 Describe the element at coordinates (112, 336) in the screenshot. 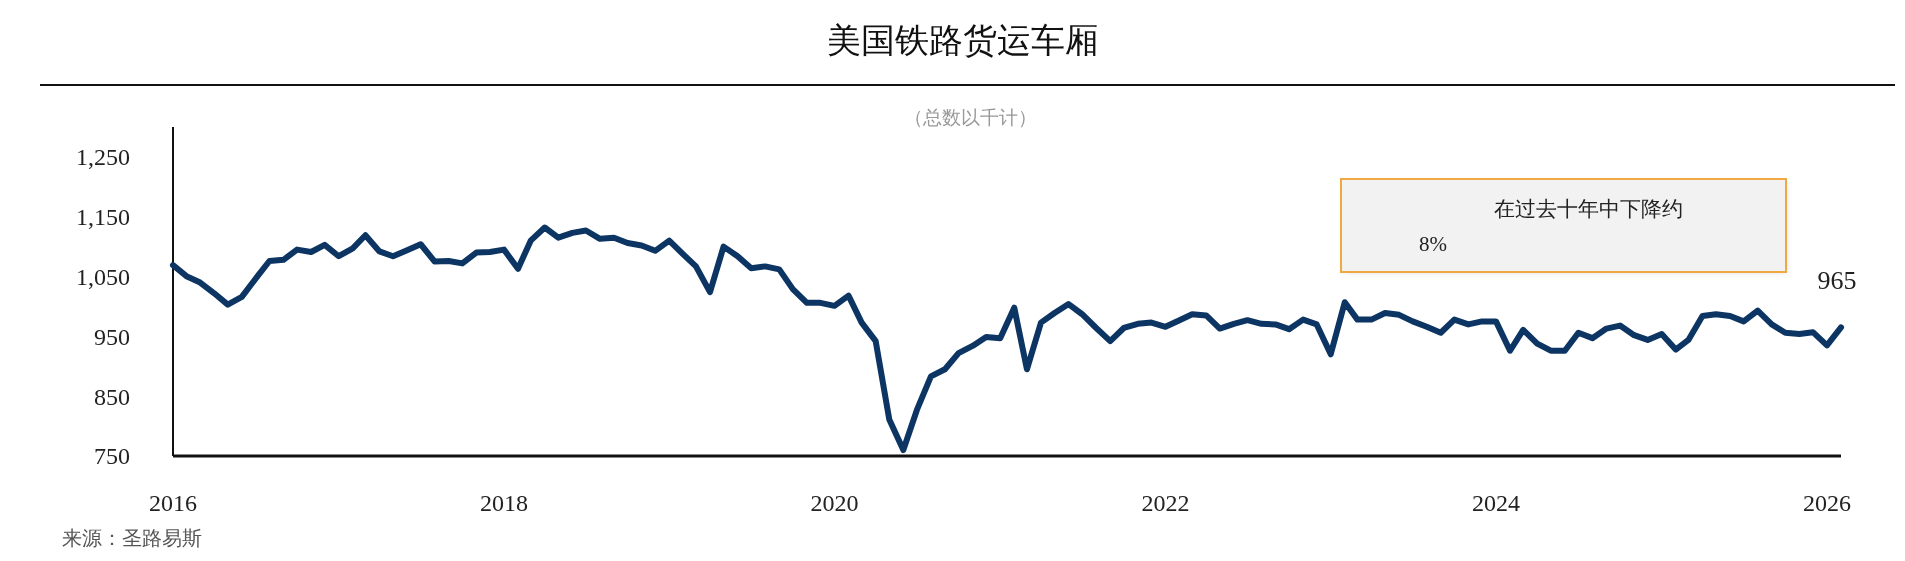

I see `y-tick-label: 950` at that location.